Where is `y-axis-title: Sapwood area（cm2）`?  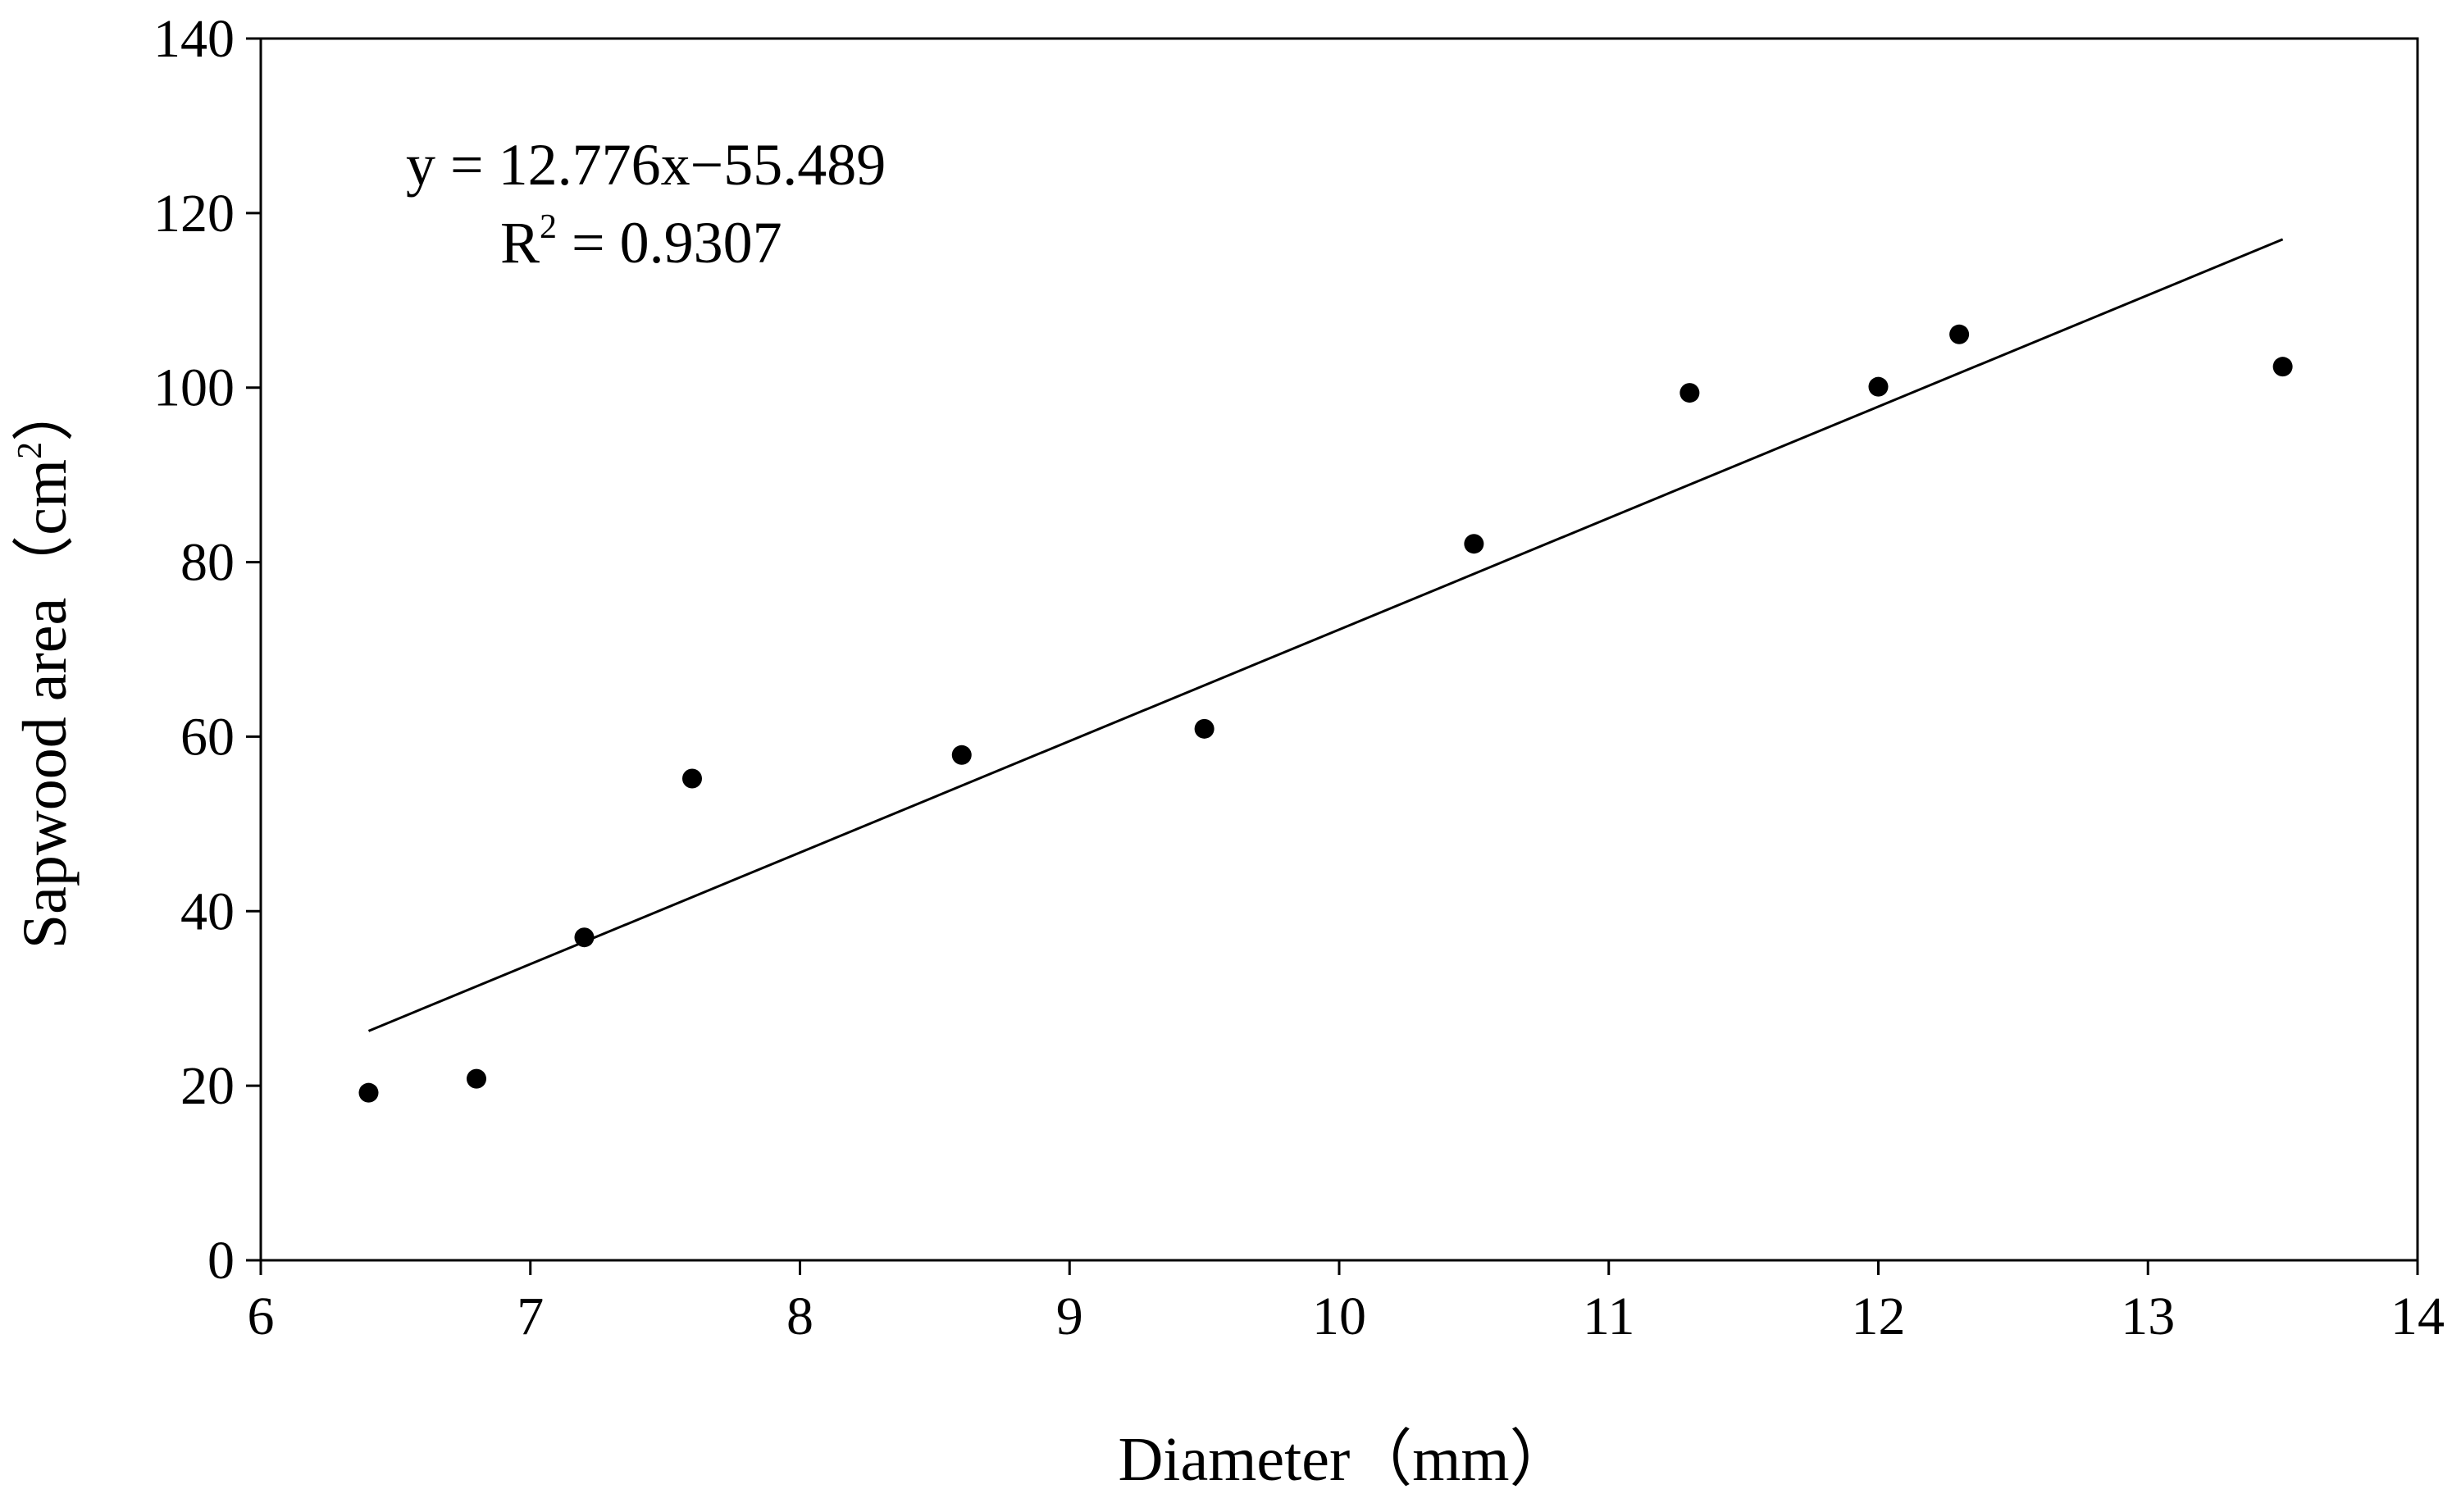 y-axis-title: Sapwood area（cm2） is located at coordinates (45, 664).